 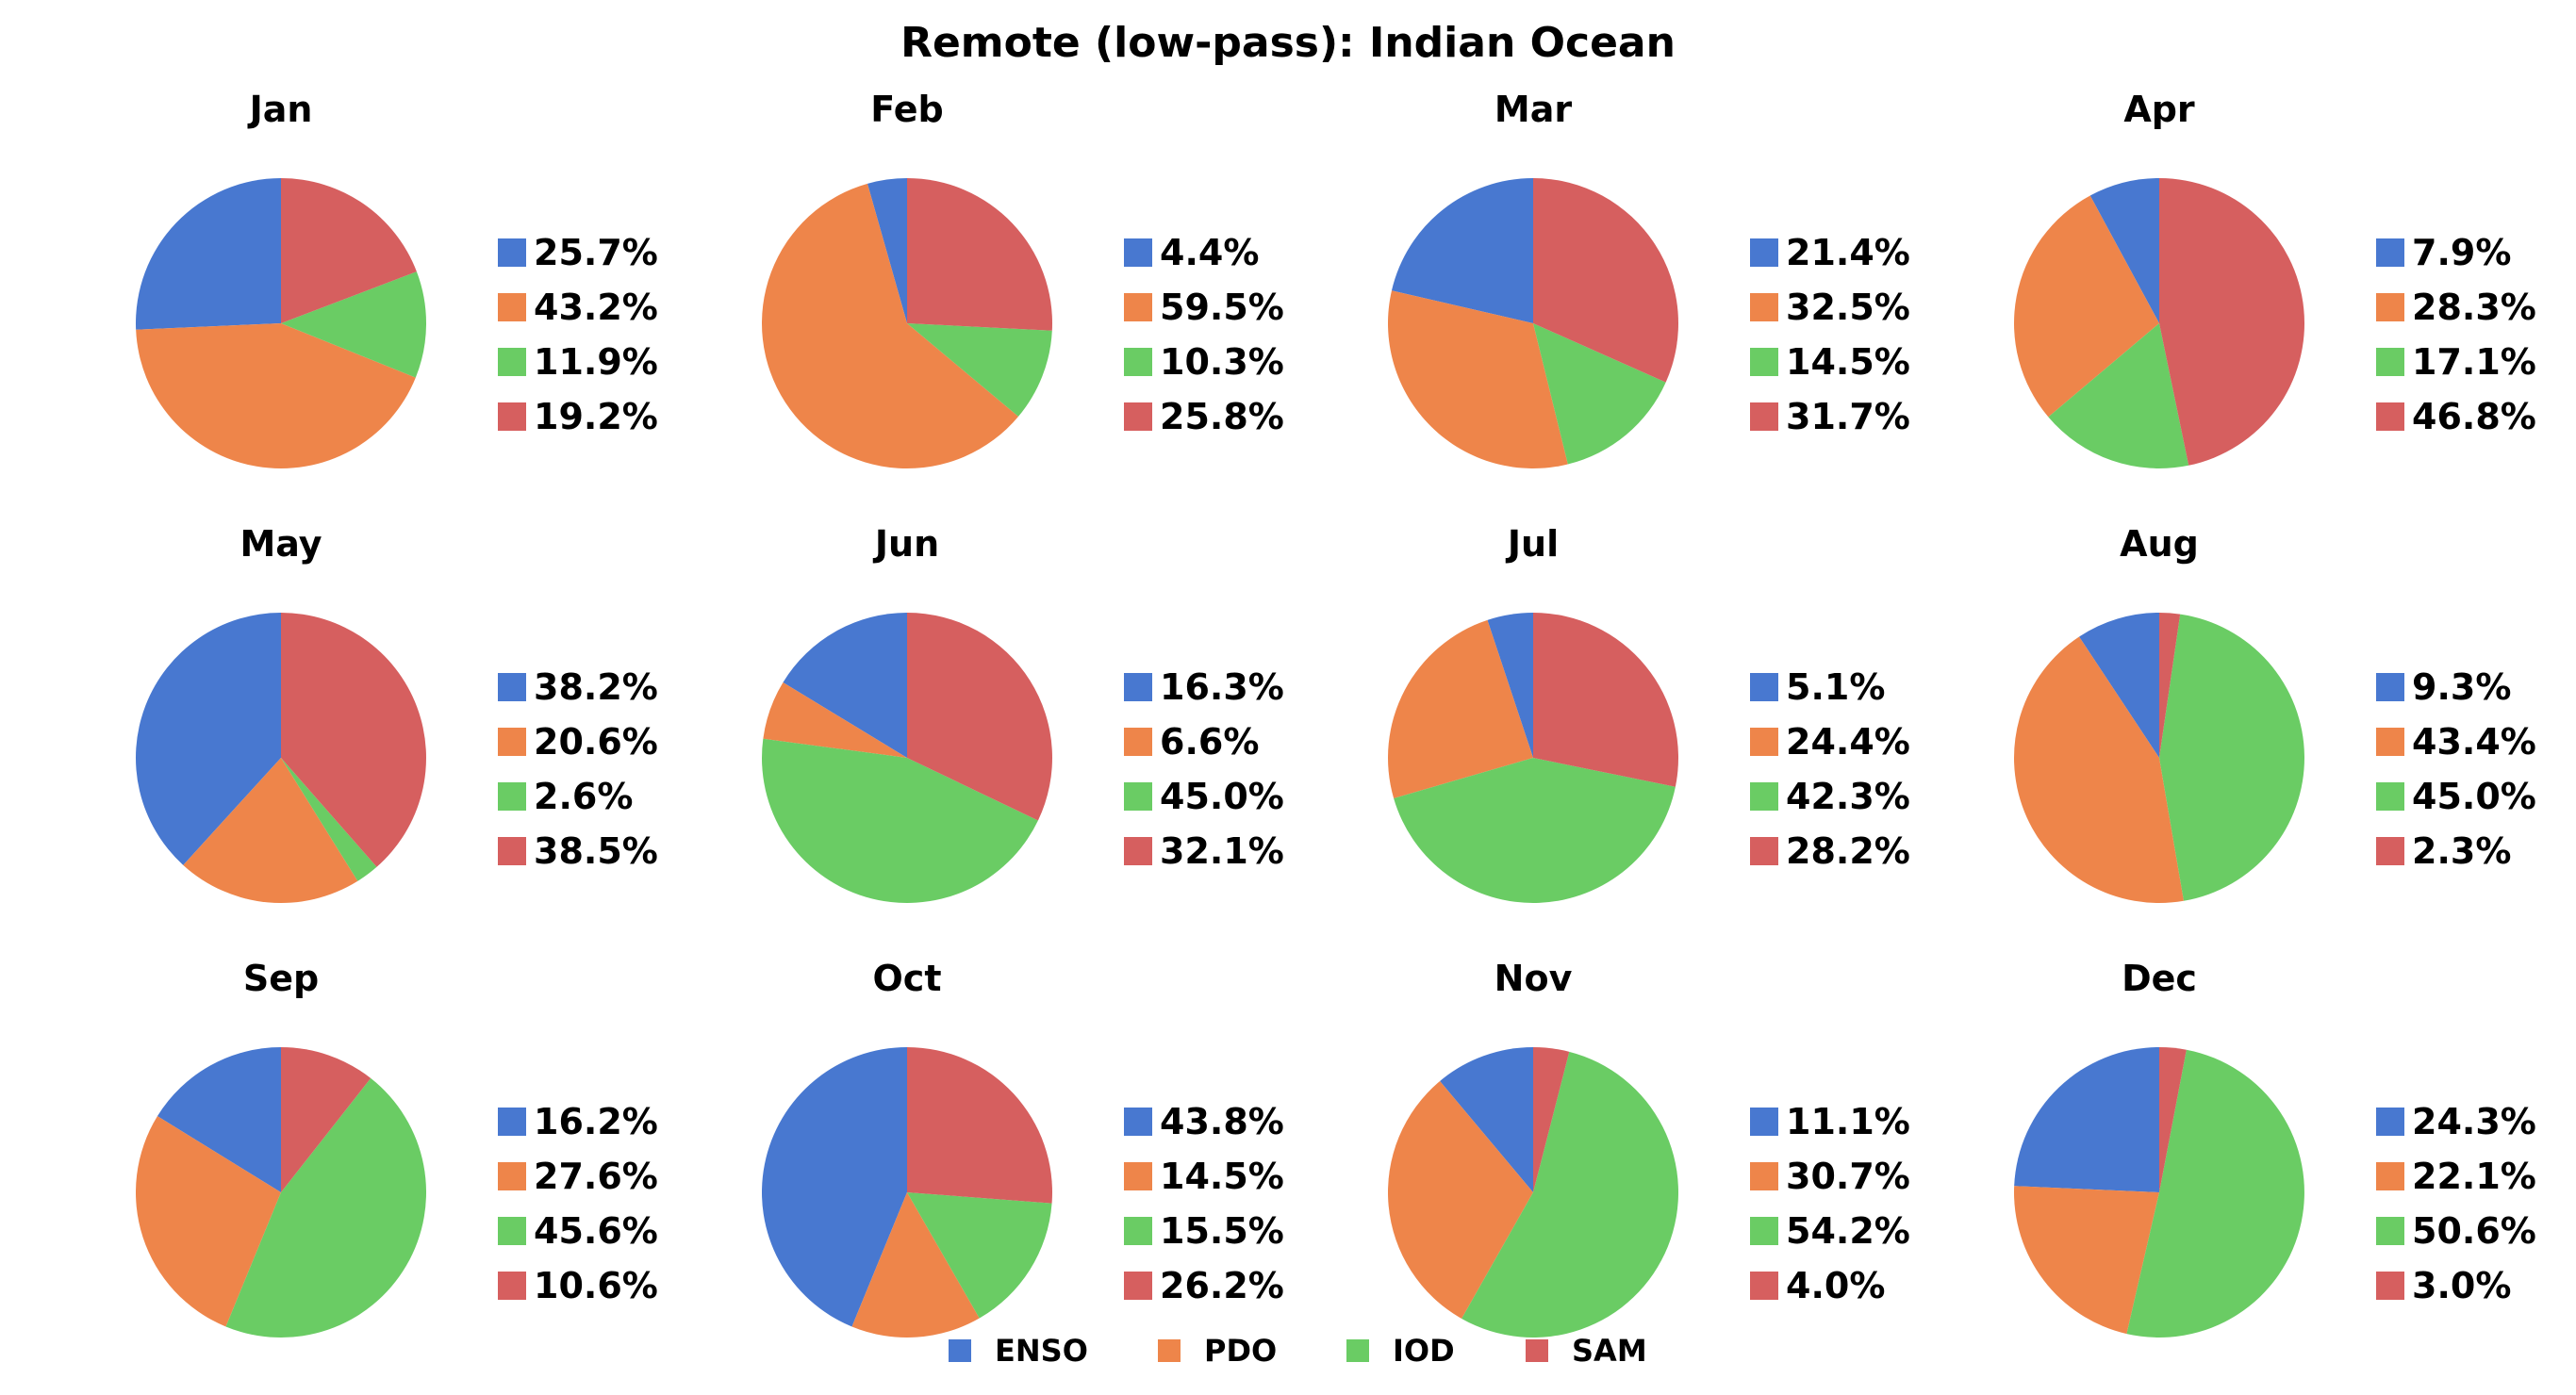 I want to click on pie-panel-apr: Apr 7.9% 28.3% 17.1% 46.8%, so click(x=2275, y=279).